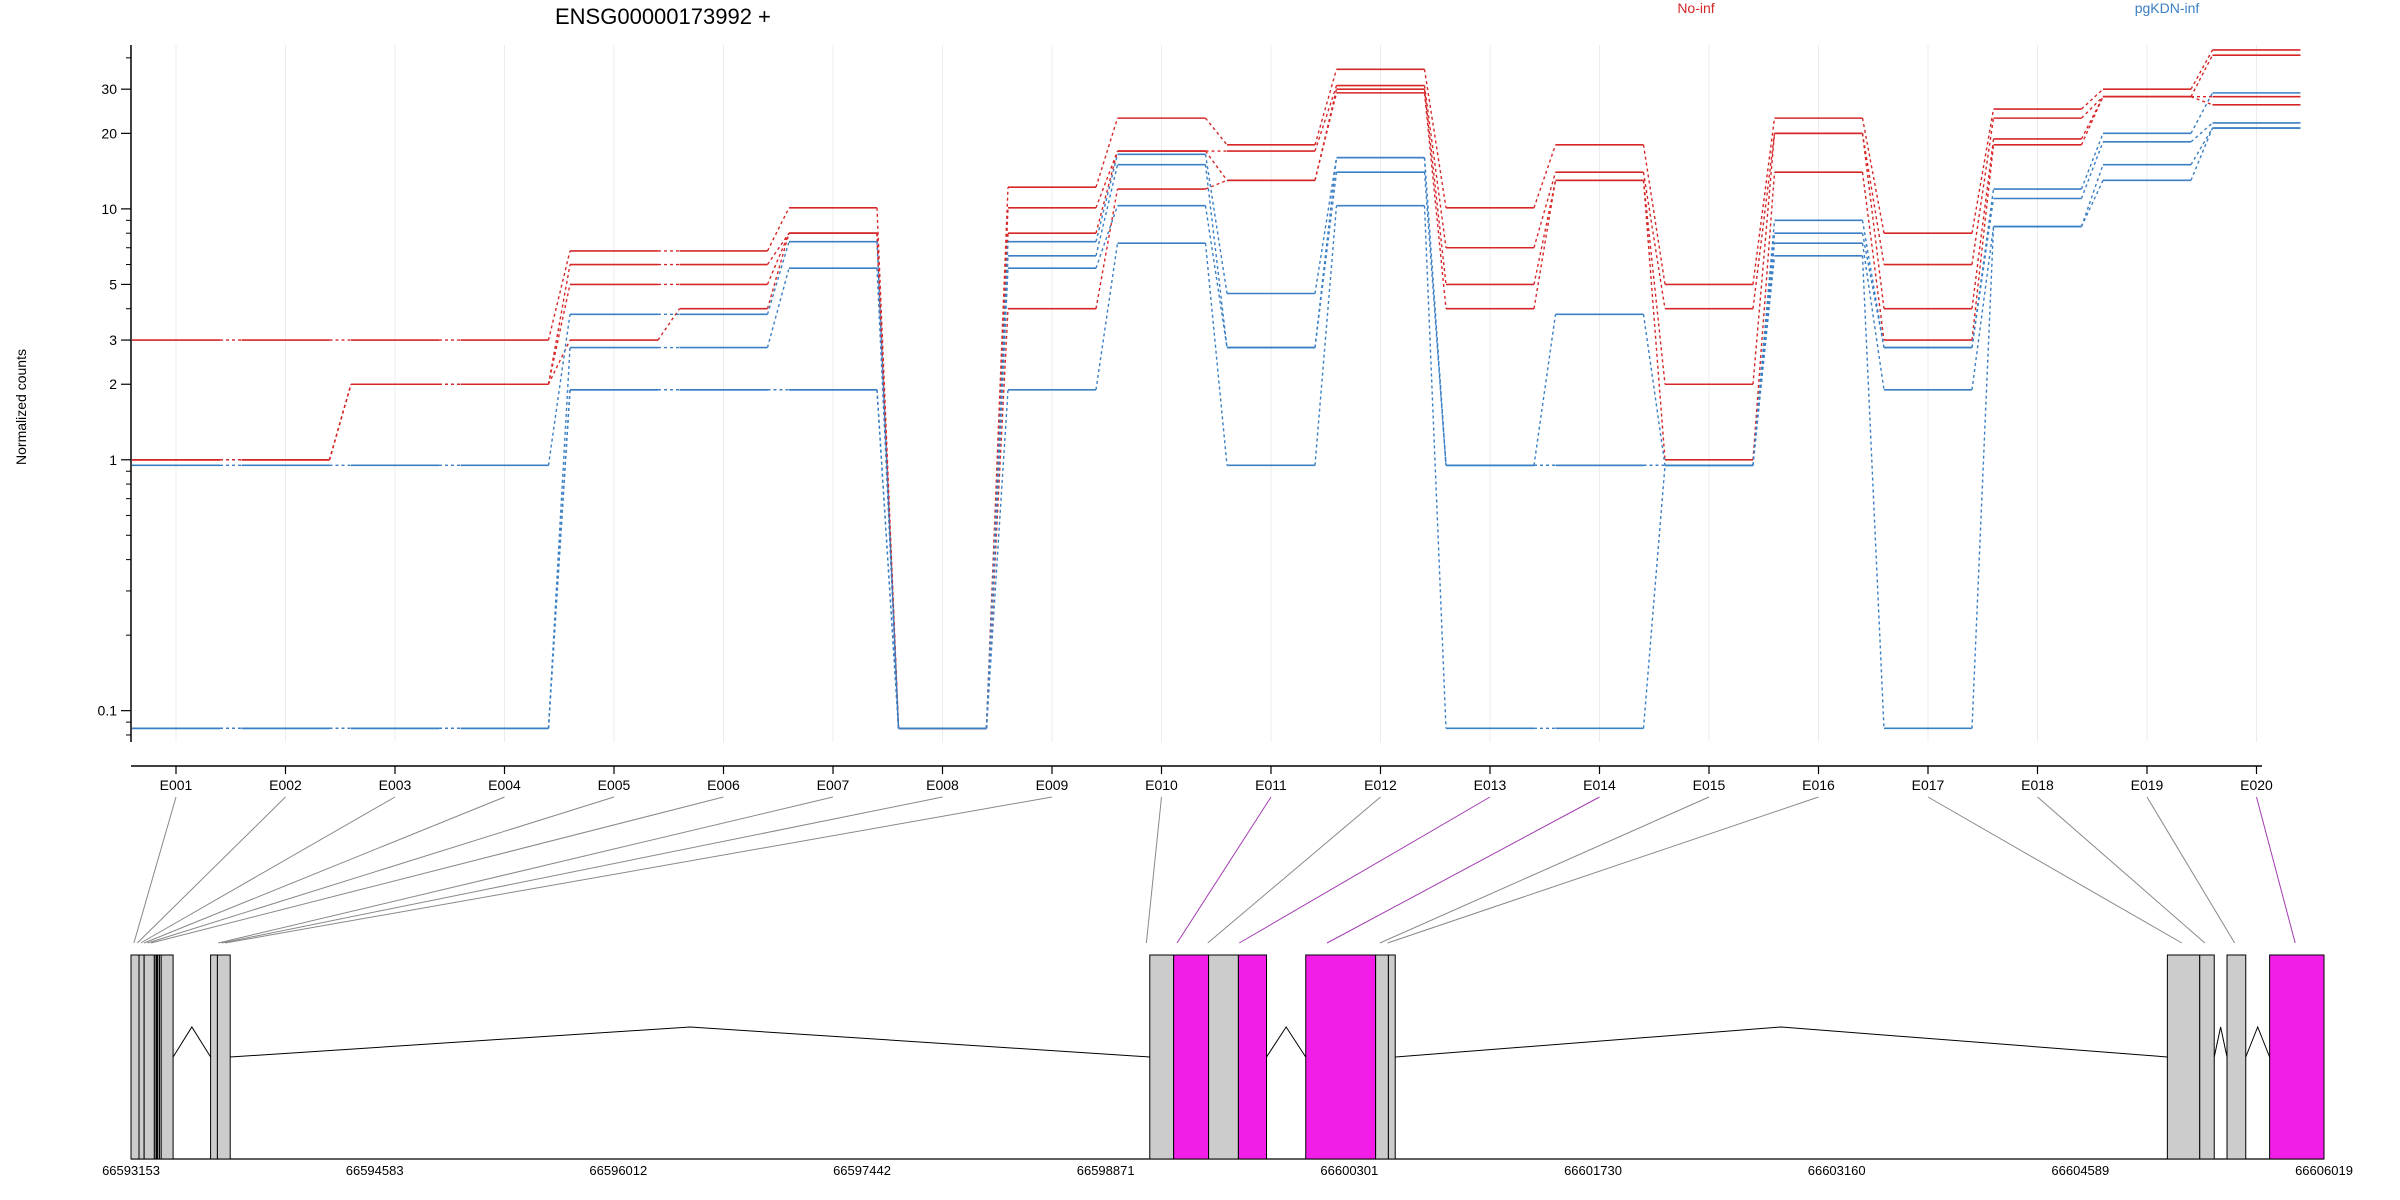 This screenshot has width=2400, height=1200. What do you see at coordinates (113, 460) in the screenshot?
I see `y-tick-label: 1` at bounding box center [113, 460].